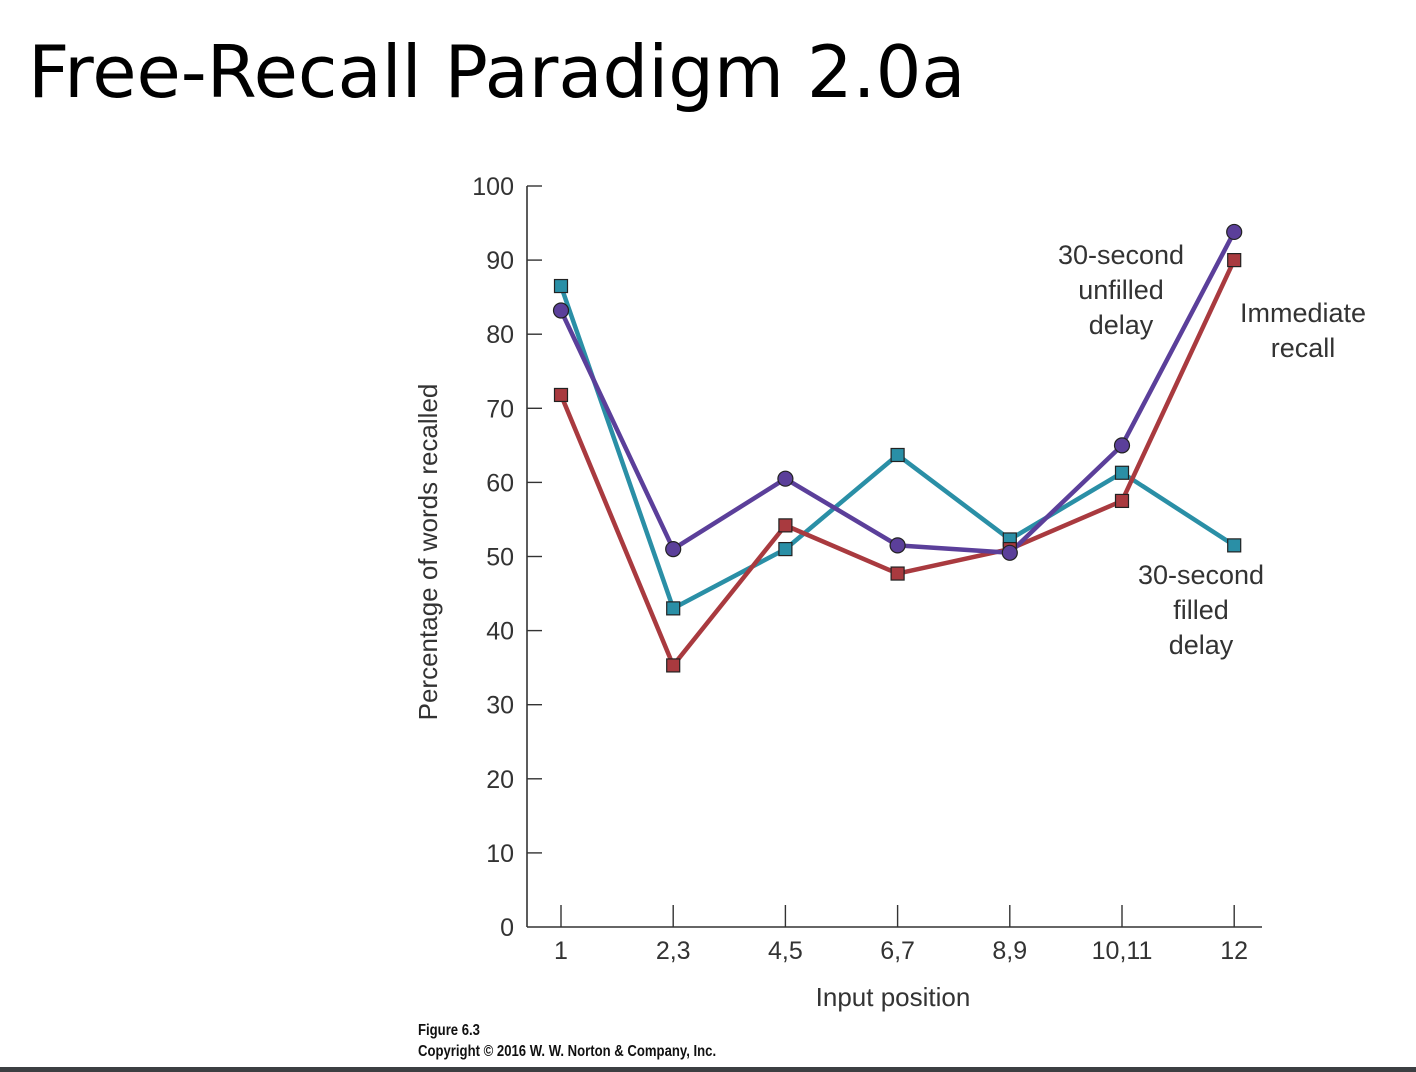 The width and height of the screenshot is (1416, 1072). Describe the element at coordinates (449, 1030) in the screenshot. I see `figure-caption: Figure 6.3` at that location.